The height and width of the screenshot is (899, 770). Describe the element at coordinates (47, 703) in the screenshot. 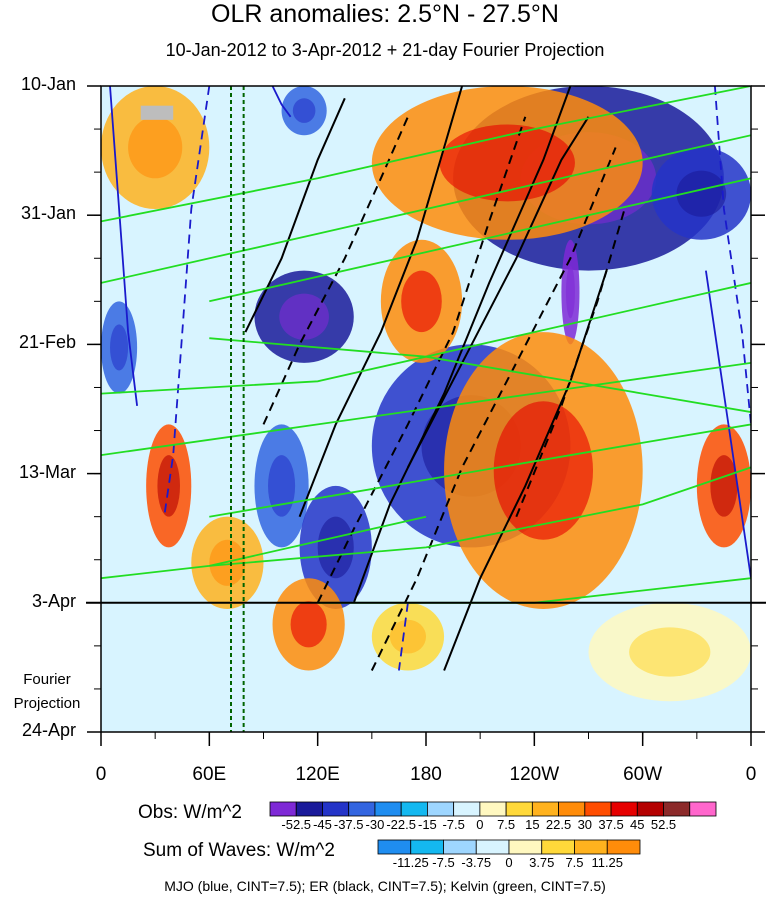

I see `fourier-label-line2: Projection` at that location.